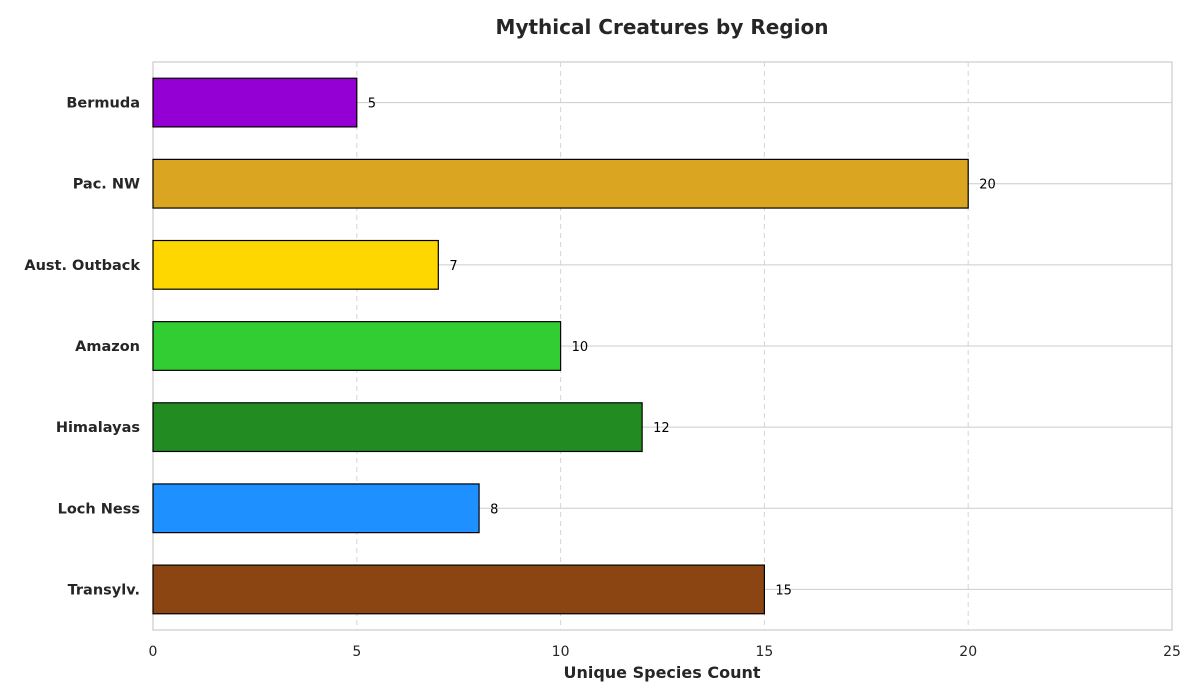  What do you see at coordinates (661, 672) in the screenshot?
I see `x-axis-label: Unique Species Count` at bounding box center [661, 672].